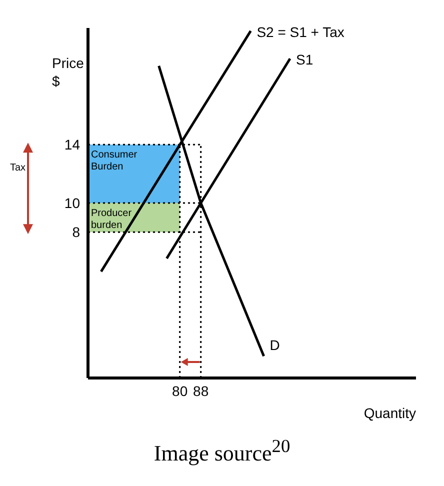 The width and height of the screenshot is (444, 486). What do you see at coordinates (72, 144) in the screenshot?
I see `y-tick-label: 14` at bounding box center [72, 144].